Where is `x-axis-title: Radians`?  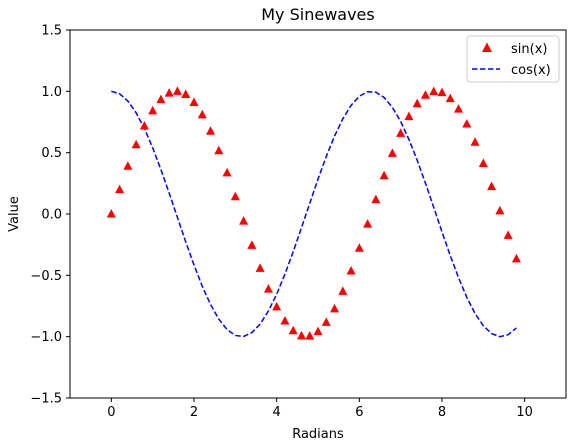
x-axis-title: Radians is located at coordinates (318, 434).